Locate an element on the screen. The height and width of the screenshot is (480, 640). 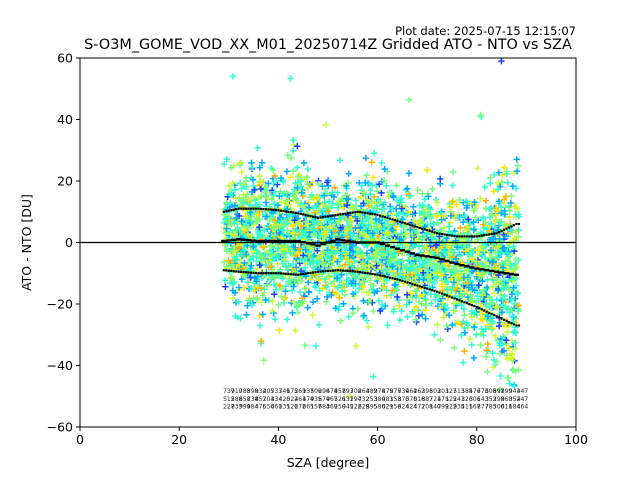
count-annotation: 522 is located at coordinates (293, 399).